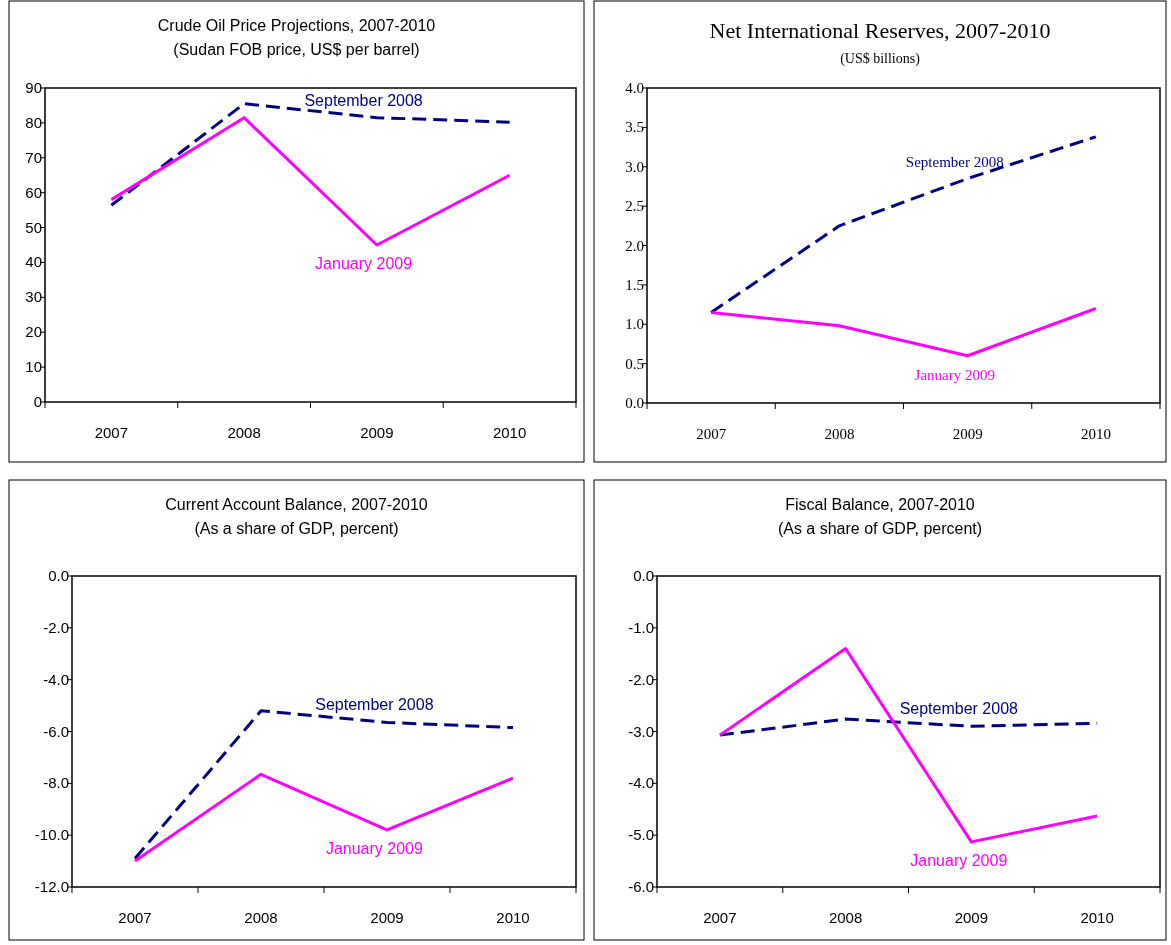  I want to click on y-tick-label: -10.0, so click(51, 835).